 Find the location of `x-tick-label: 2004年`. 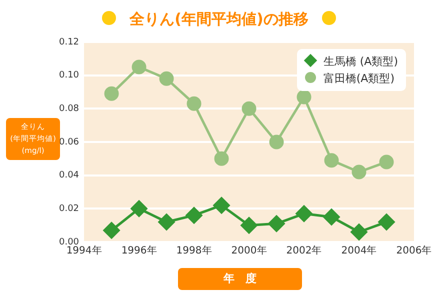

x-tick-label: 2004年 is located at coordinates (359, 250).